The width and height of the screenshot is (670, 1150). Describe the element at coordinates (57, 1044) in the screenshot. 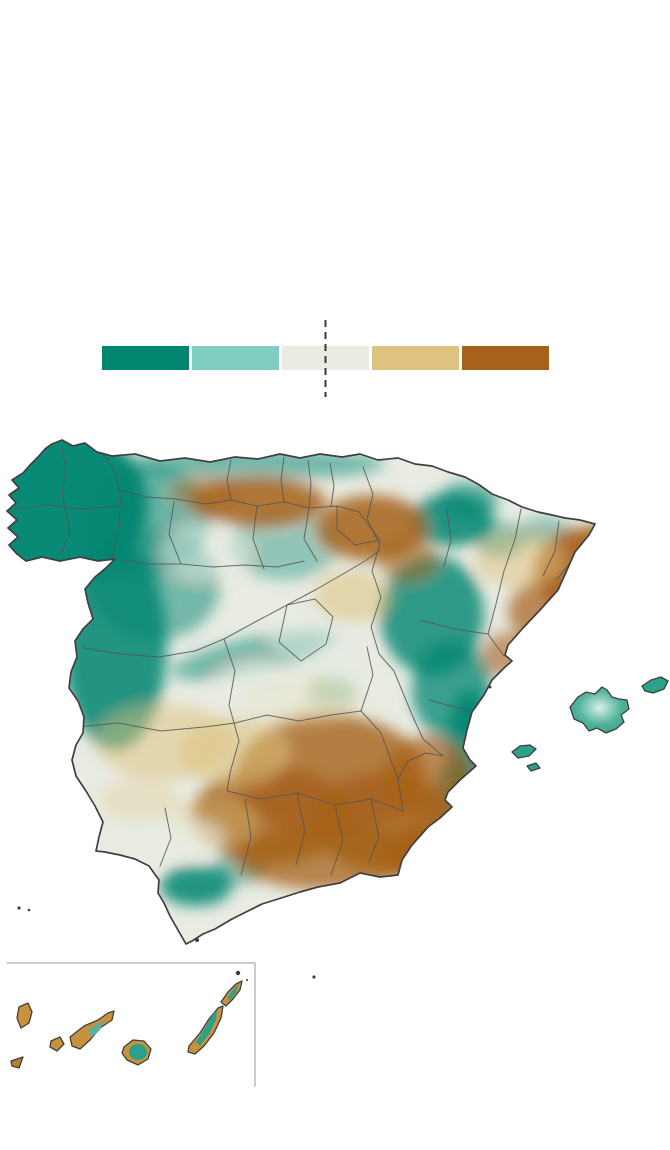

I see `island-la-gomera` at that location.